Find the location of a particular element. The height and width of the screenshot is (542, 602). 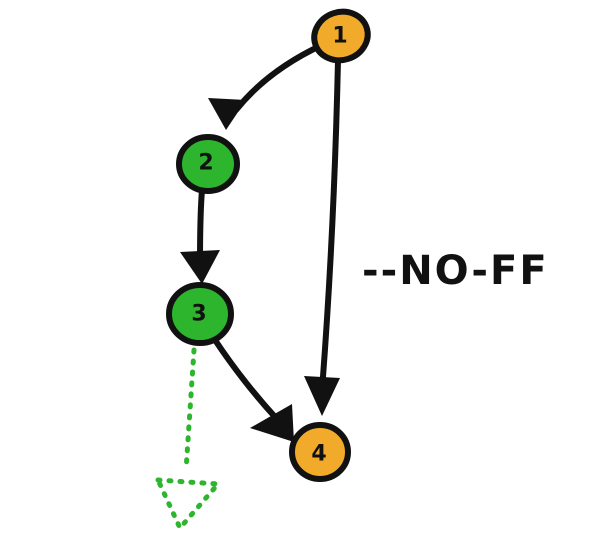

commit-node-3: 3 is located at coordinates (200, 314).